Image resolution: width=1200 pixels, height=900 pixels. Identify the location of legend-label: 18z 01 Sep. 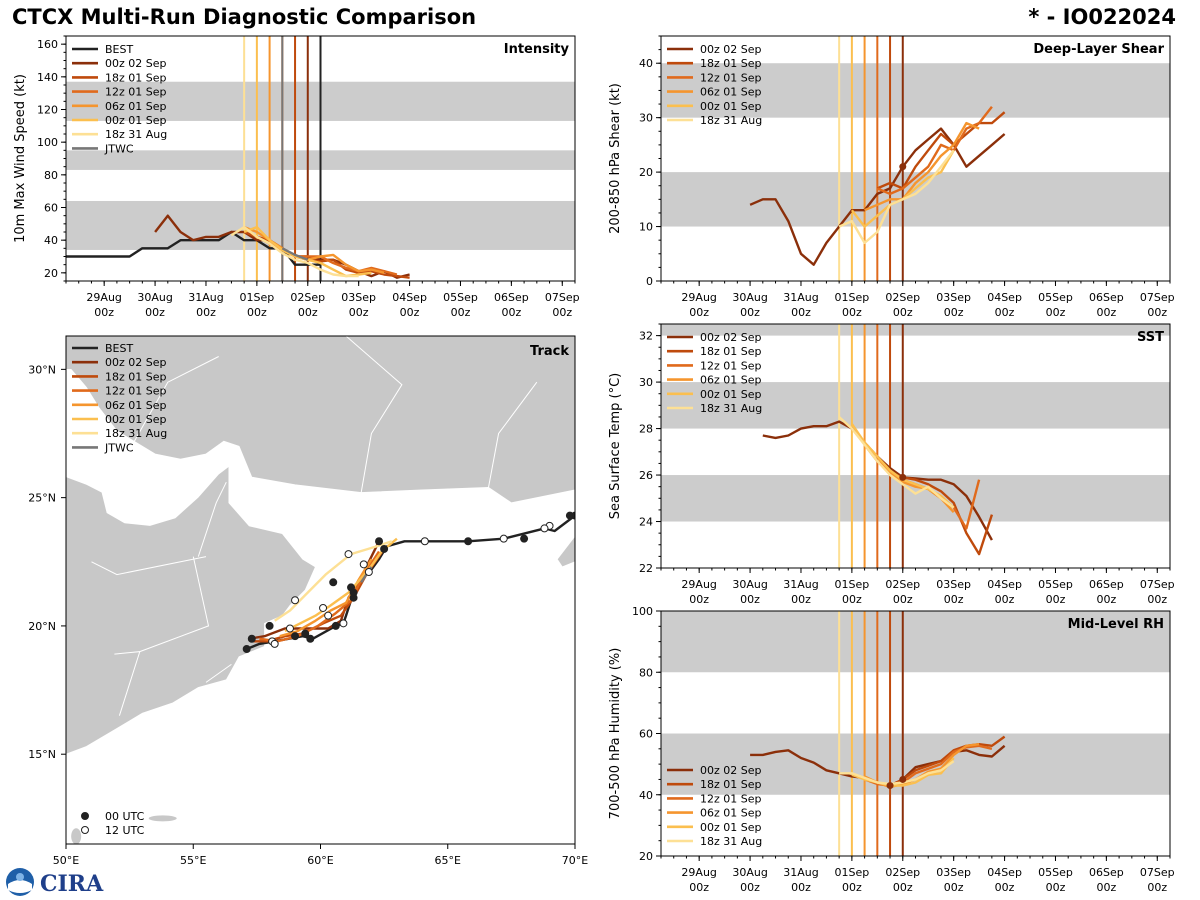
(731, 63).